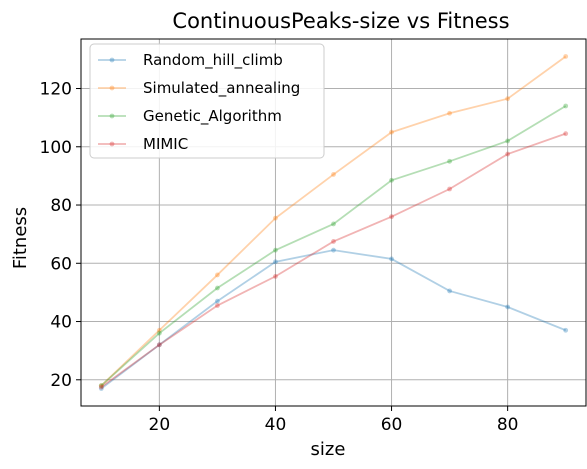 The image size is (587, 469). What do you see at coordinates (213, 60) in the screenshot?
I see `legend-label: Random_hill_climb` at bounding box center [213, 60].